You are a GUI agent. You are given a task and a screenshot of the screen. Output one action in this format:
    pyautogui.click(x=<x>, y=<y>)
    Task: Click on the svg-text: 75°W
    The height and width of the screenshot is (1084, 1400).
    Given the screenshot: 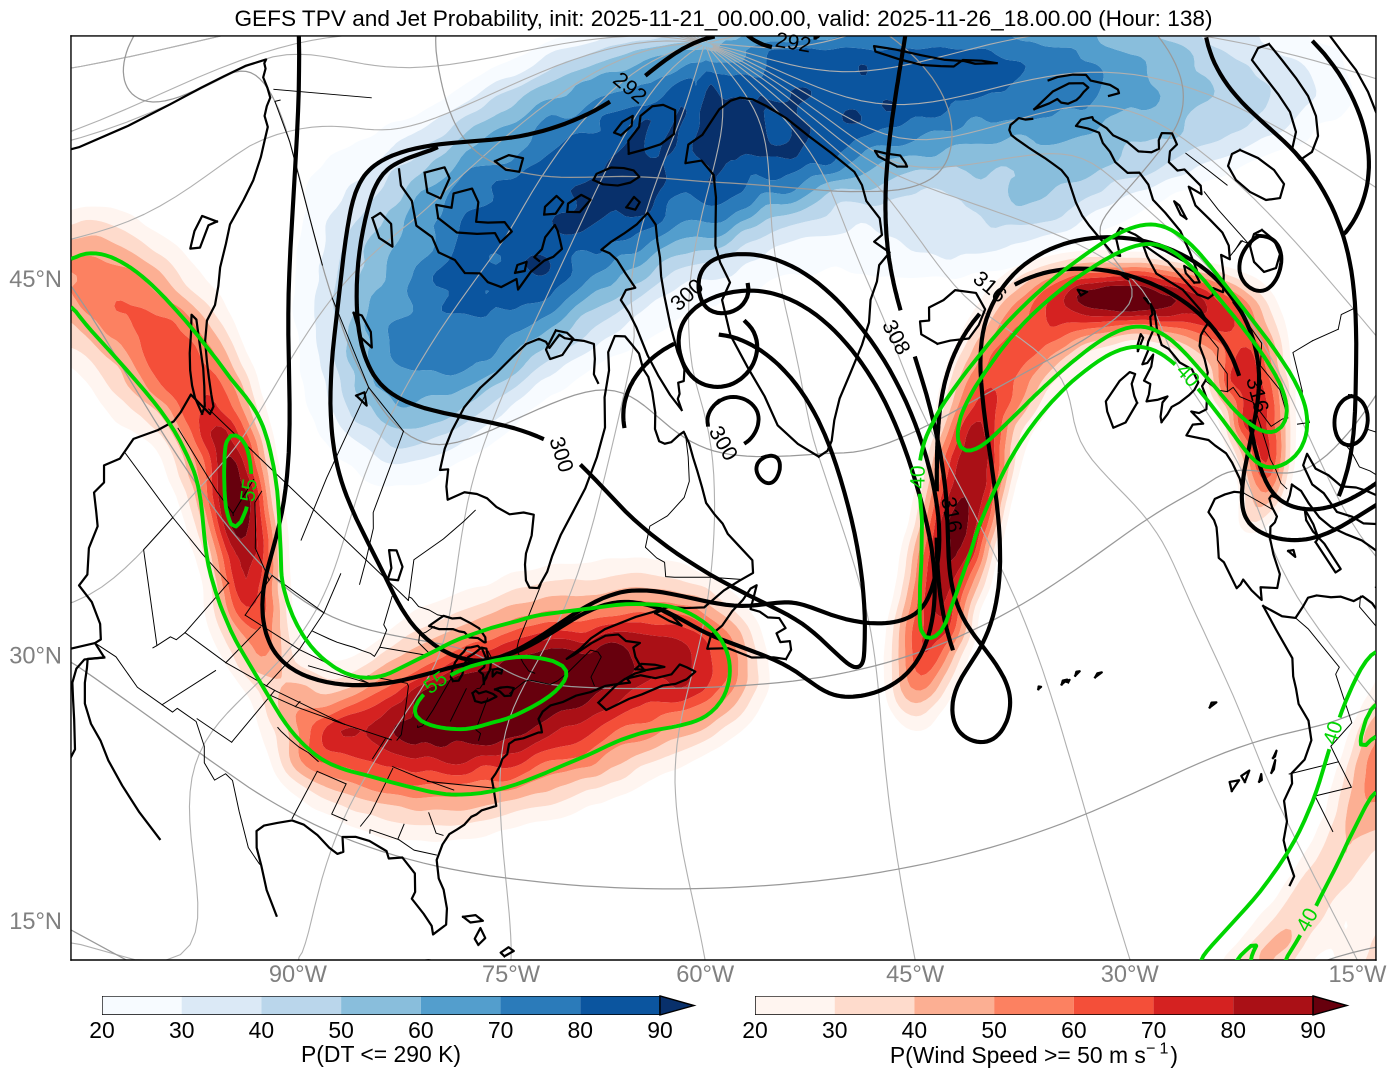 What is the action you would take?
    pyautogui.click(x=511, y=975)
    